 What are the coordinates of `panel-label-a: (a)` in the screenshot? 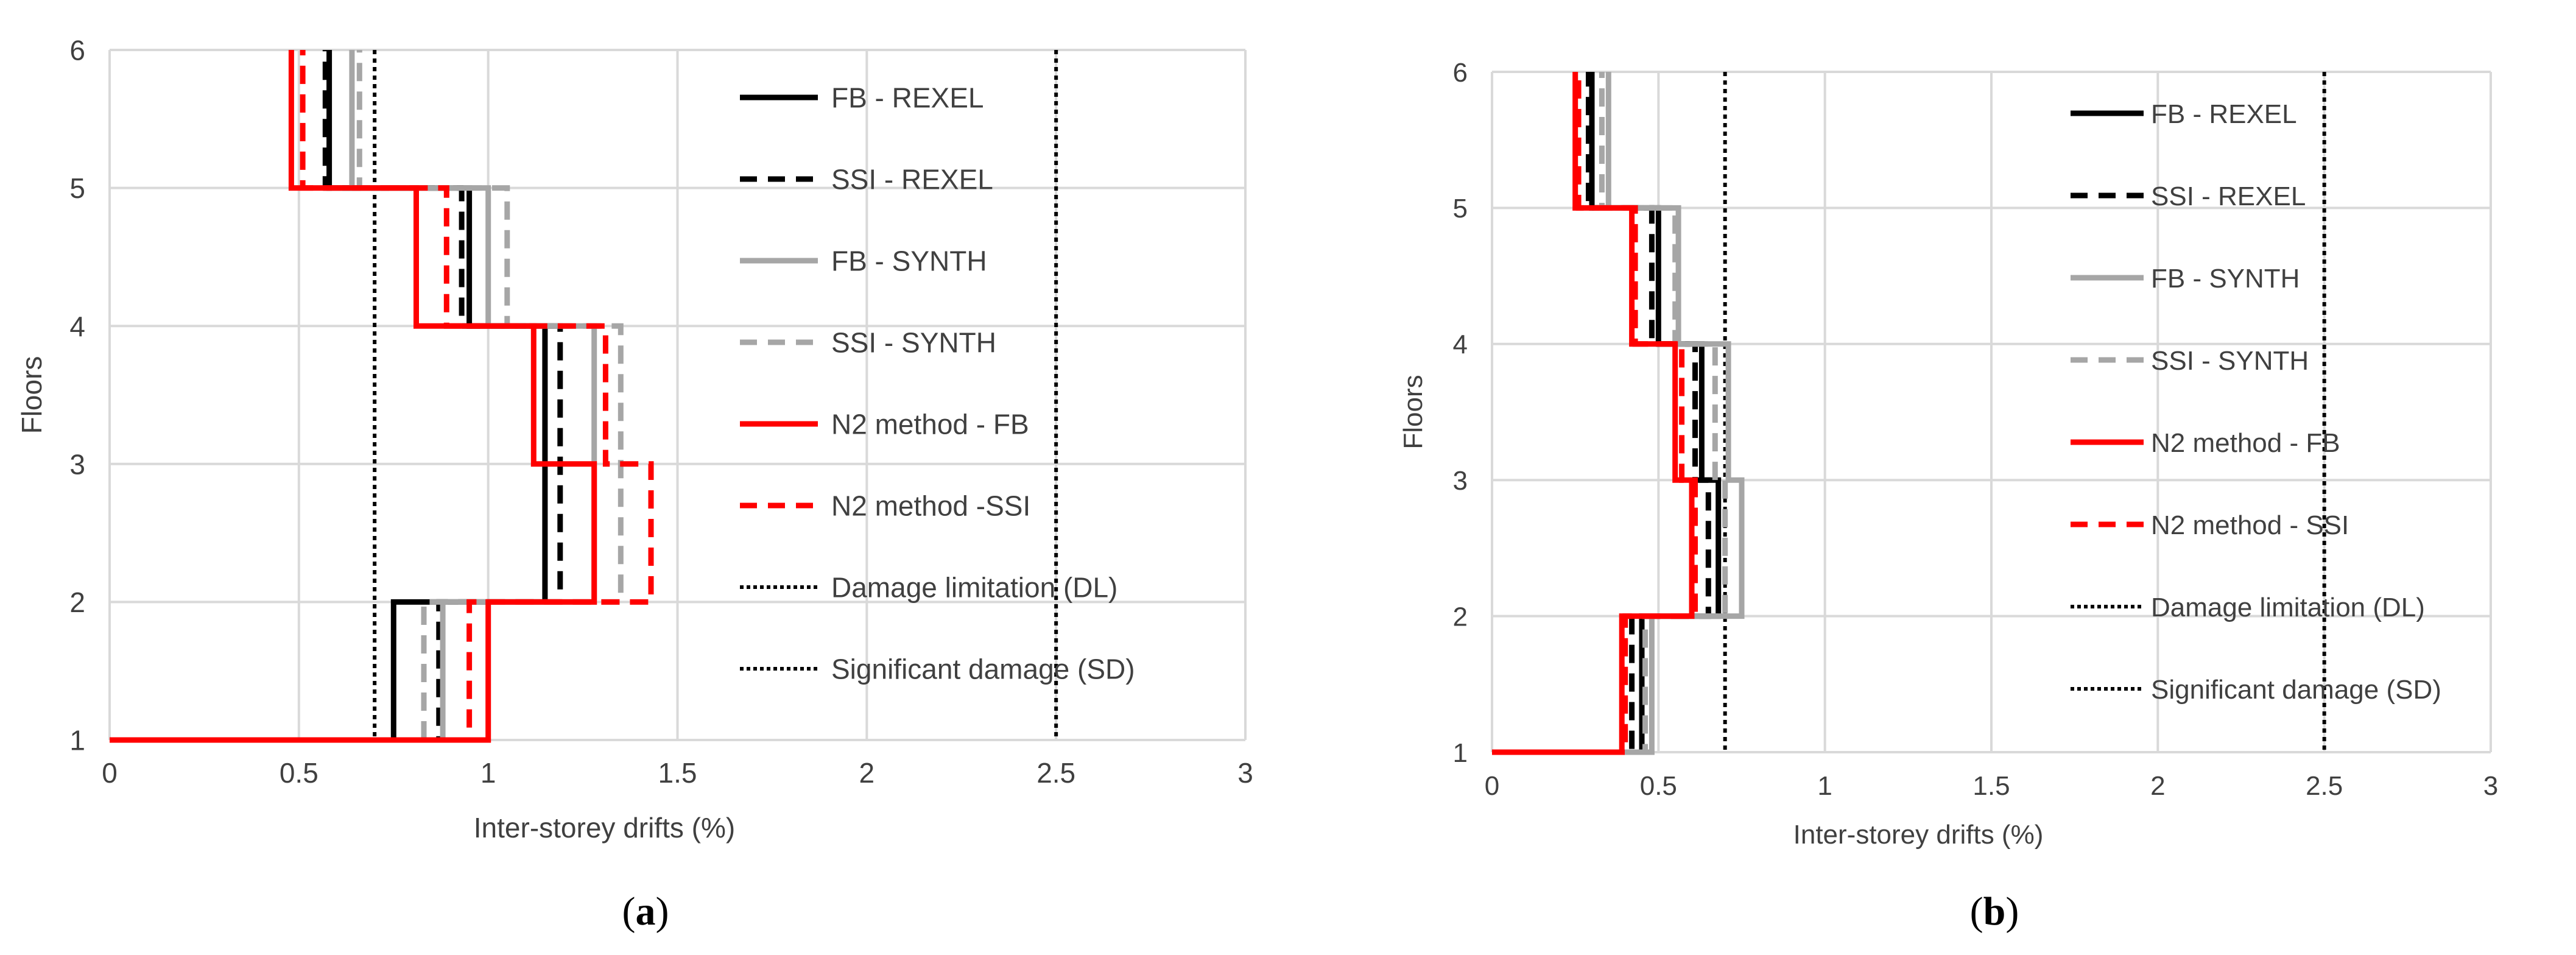 It's located at (645, 911).